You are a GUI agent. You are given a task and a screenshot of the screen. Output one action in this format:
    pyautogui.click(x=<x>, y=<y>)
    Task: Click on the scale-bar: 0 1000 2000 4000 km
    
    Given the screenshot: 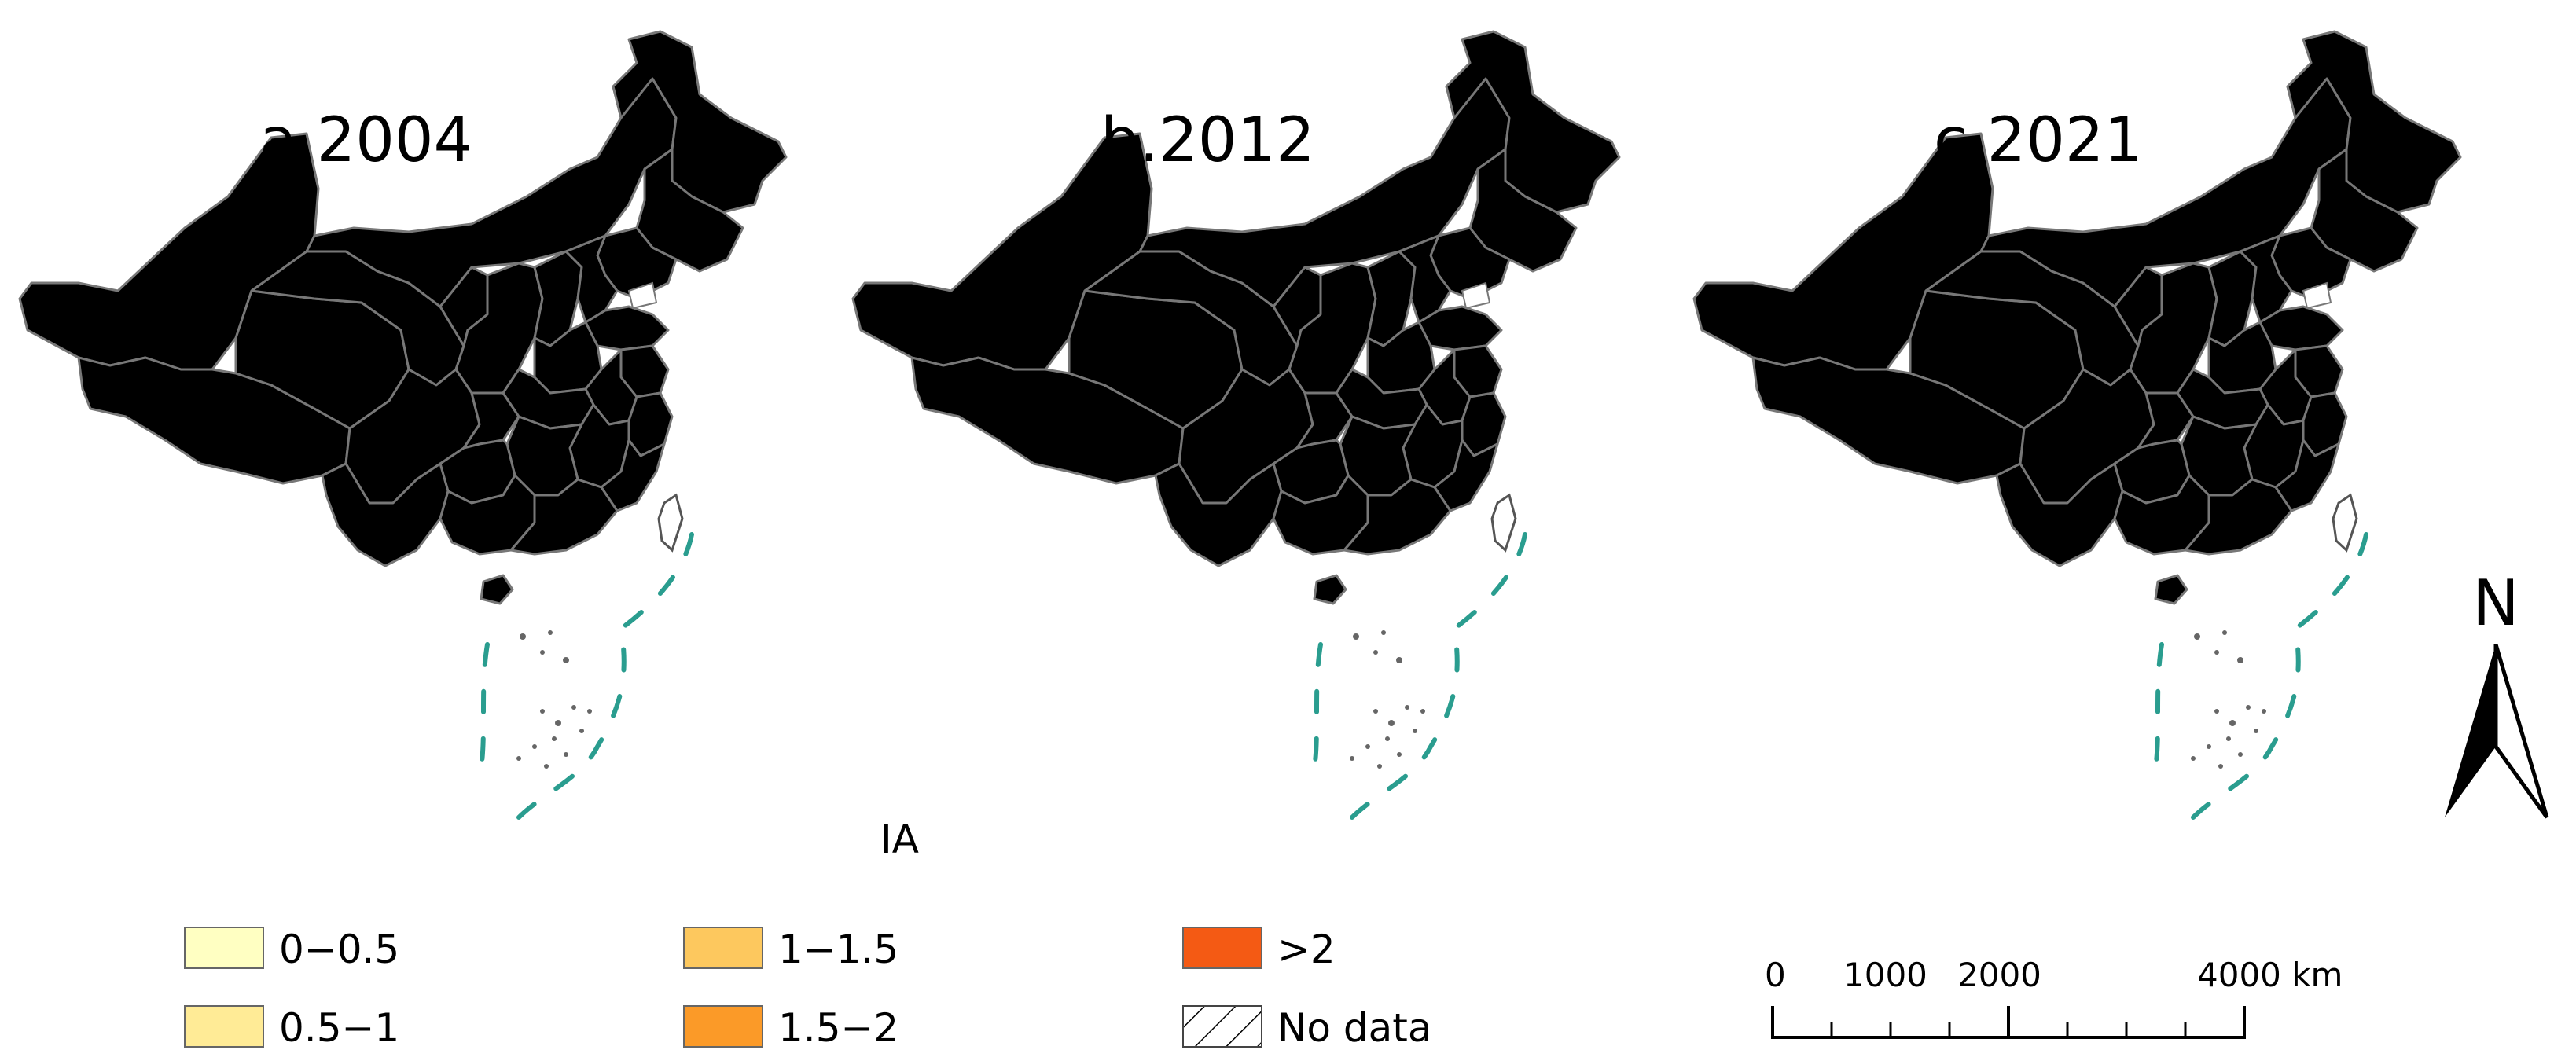 What is the action you would take?
    pyautogui.click(x=2054, y=997)
    